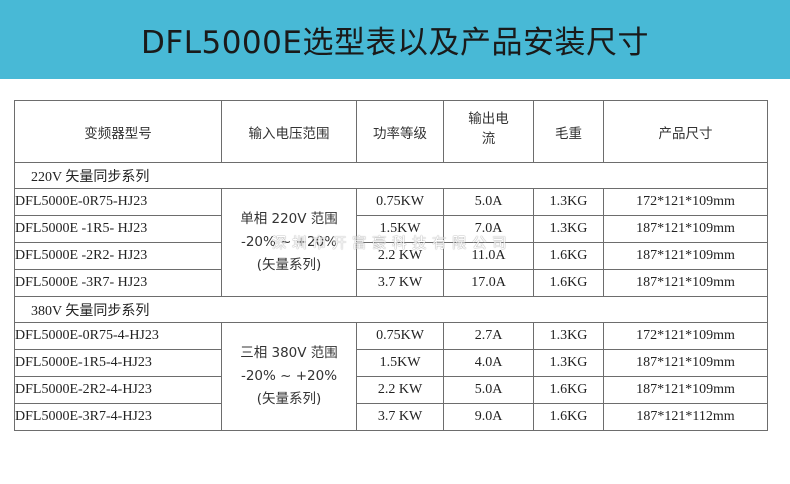 This screenshot has height=484, width=790. Describe the element at coordinates (289, 131) in the screenshot. I see `header-input-voltage: 输入电压范围` at that location.